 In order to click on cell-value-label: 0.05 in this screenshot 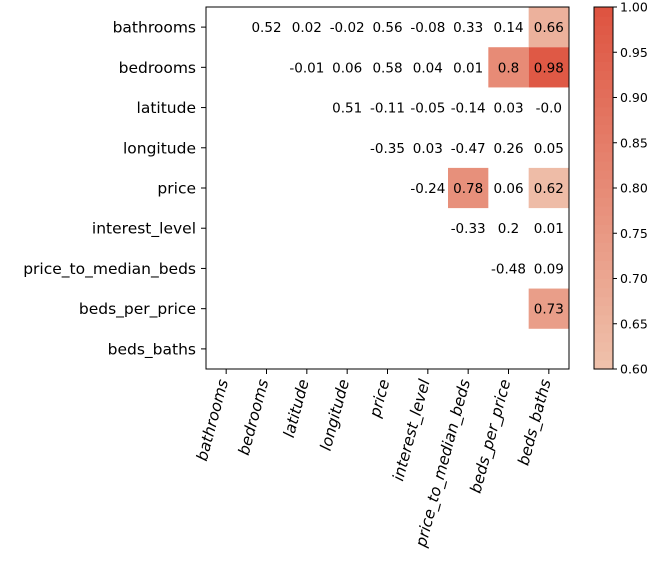, I will do `click(549, 149)`.